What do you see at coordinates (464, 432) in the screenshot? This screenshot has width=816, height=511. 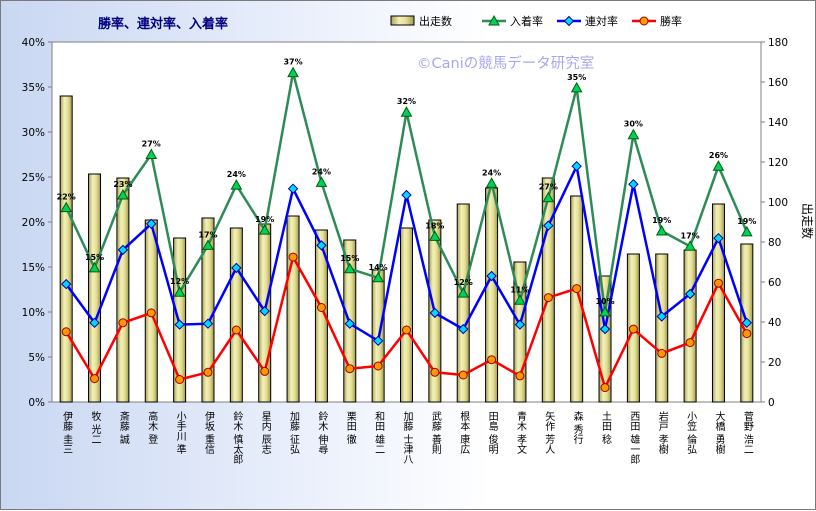 I see `category-label: 根本 康広` at bounding box center [464, 432].